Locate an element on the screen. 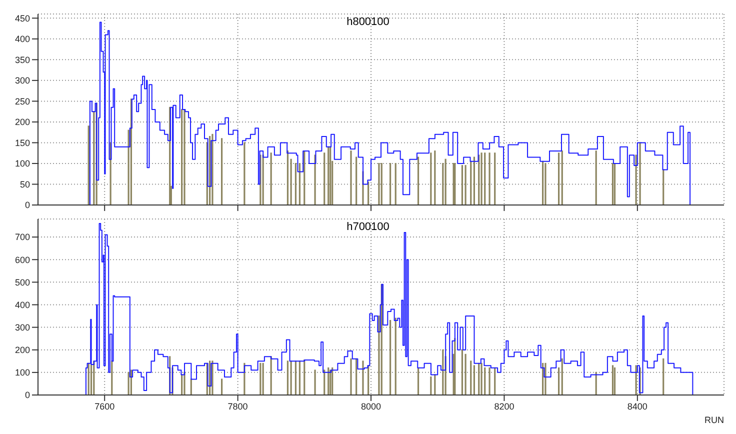 The height and width of the screenshot is (434, 736). x-tick-label: 7800 is located at coordinates (238, 406).